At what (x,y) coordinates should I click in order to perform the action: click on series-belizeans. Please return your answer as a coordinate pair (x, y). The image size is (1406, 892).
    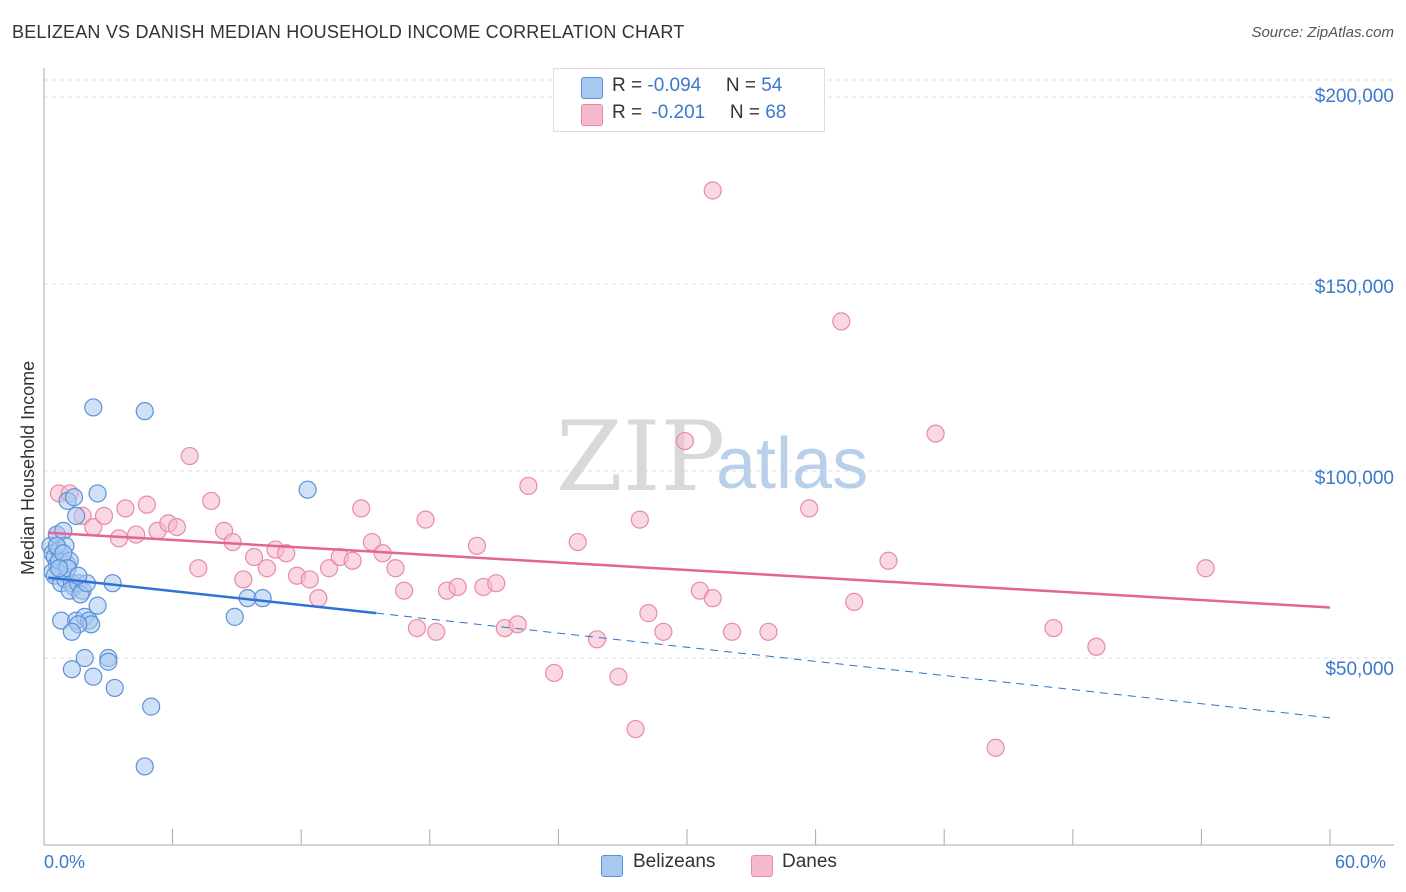
    Looking at the image, I should click on (179, 587).